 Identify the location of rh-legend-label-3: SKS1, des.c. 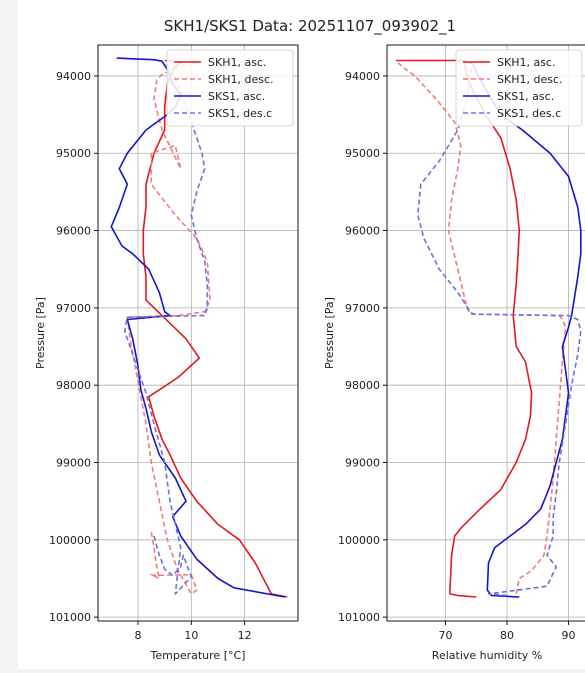
(529, 113).